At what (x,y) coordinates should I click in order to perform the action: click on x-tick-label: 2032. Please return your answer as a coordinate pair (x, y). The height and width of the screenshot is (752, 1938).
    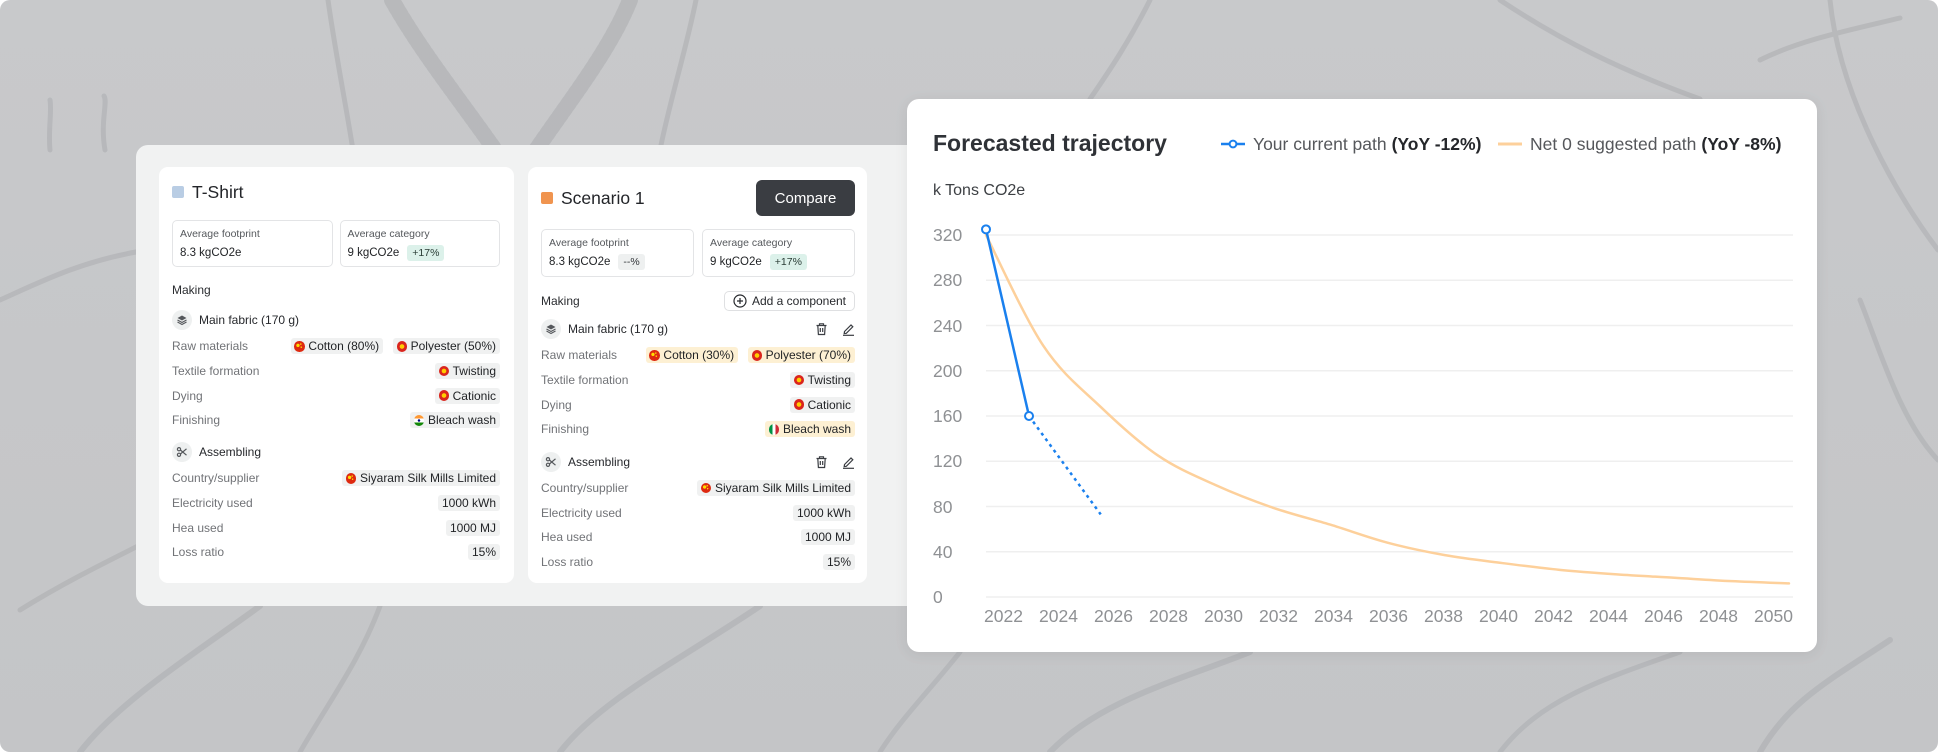
    Looking at the image, I should click on (1278, 616).